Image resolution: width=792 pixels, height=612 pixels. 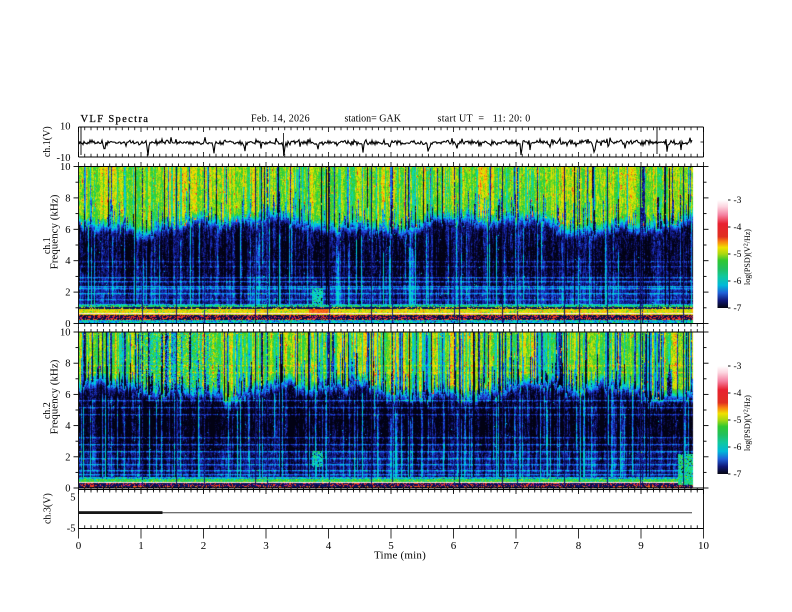 What do you see at coordinates (373, 119) in the screenshot?
I see `svg-text: station= GAK` at bounding box center [373, 119].